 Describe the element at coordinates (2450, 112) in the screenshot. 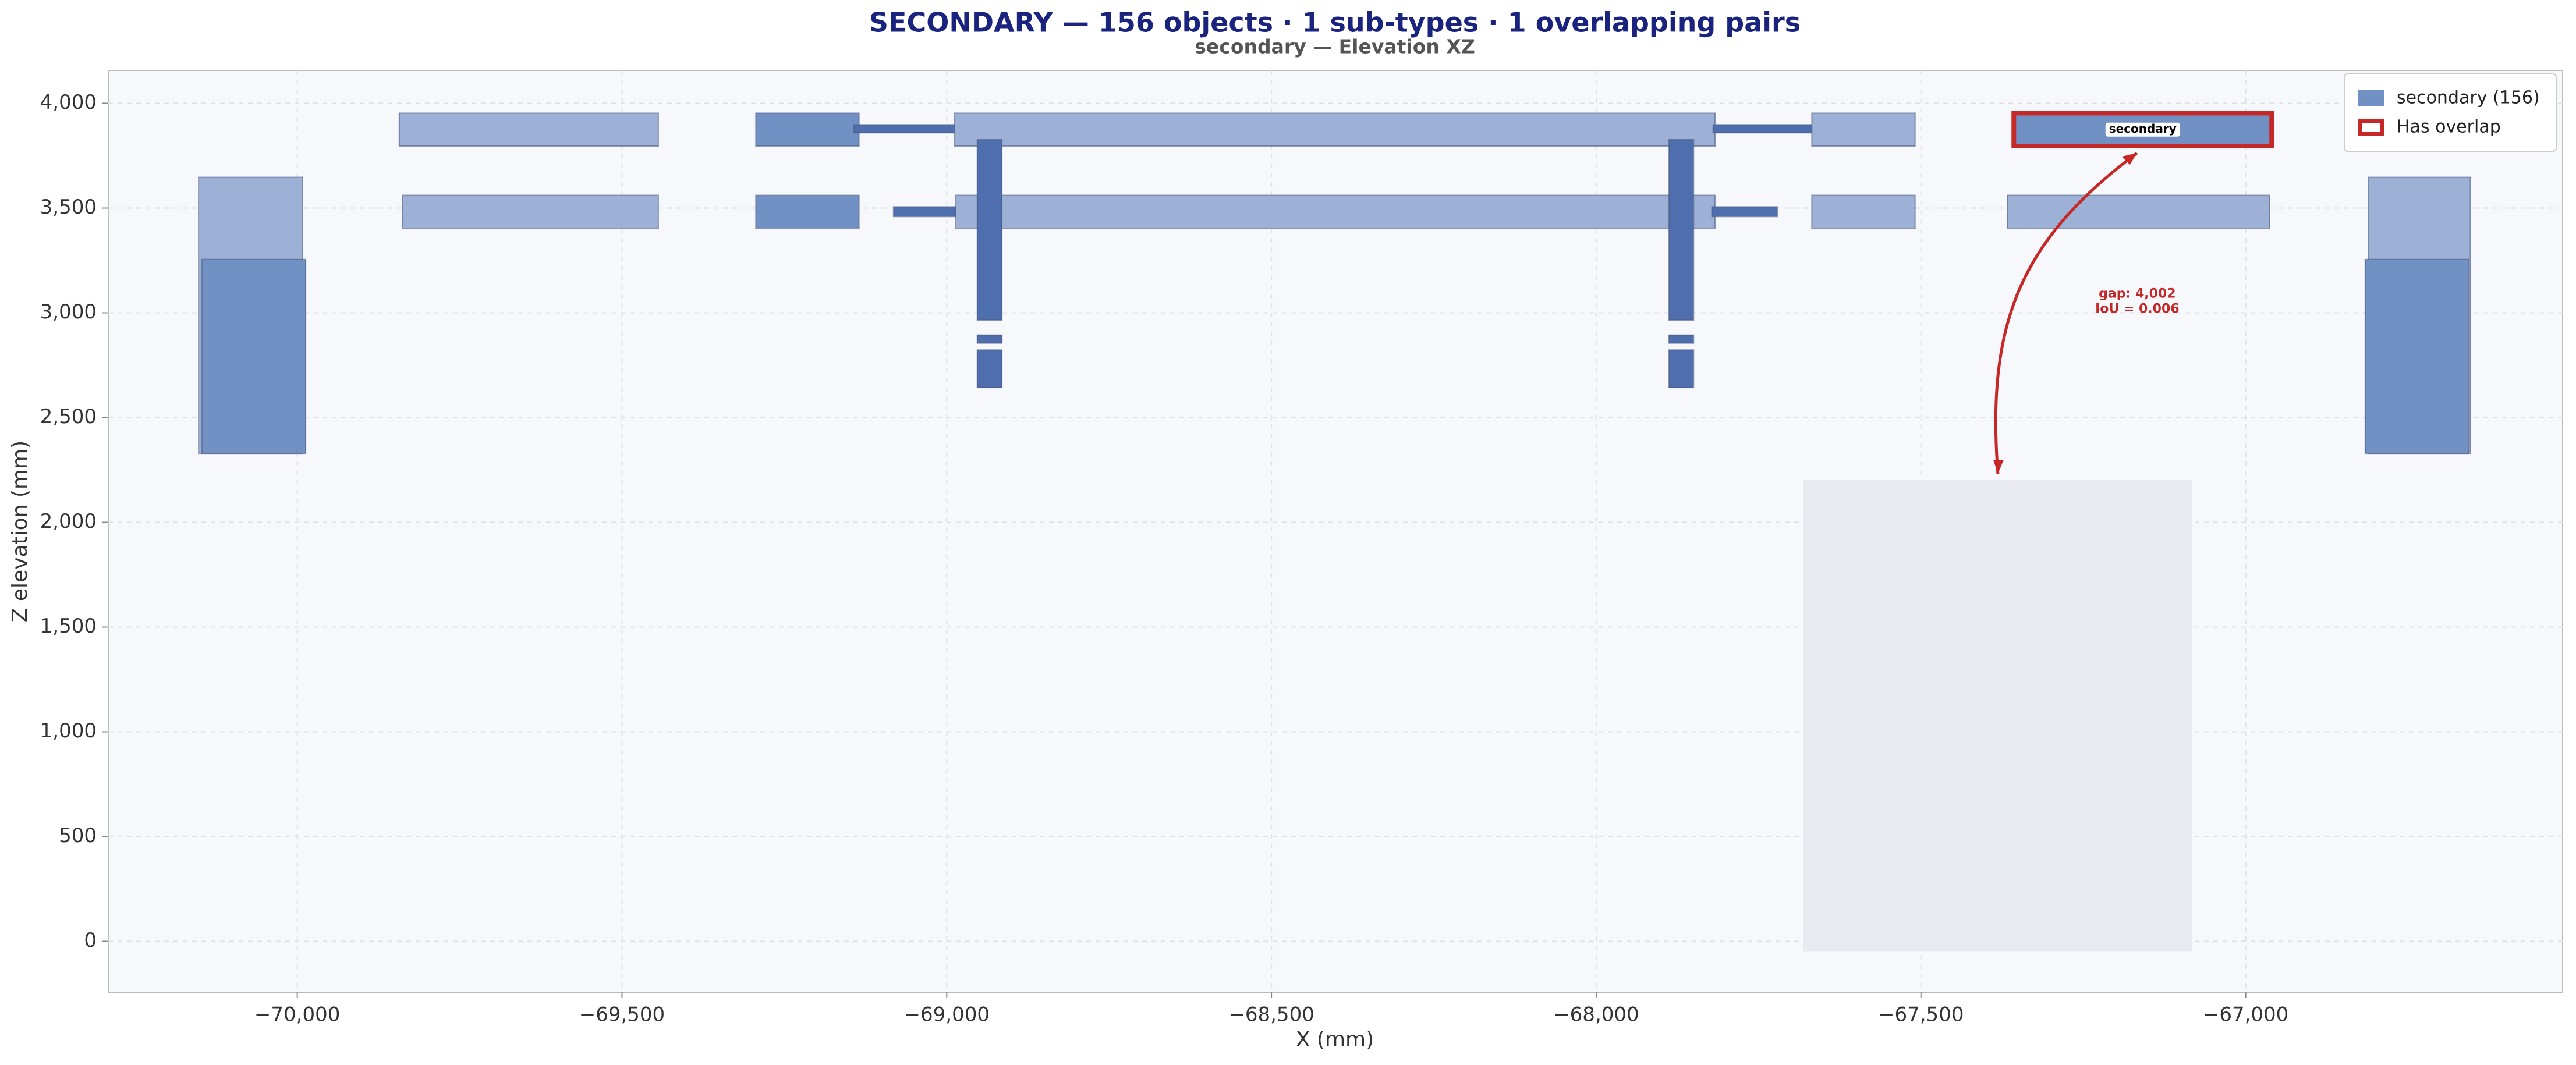

I see `legend-box` at that location.